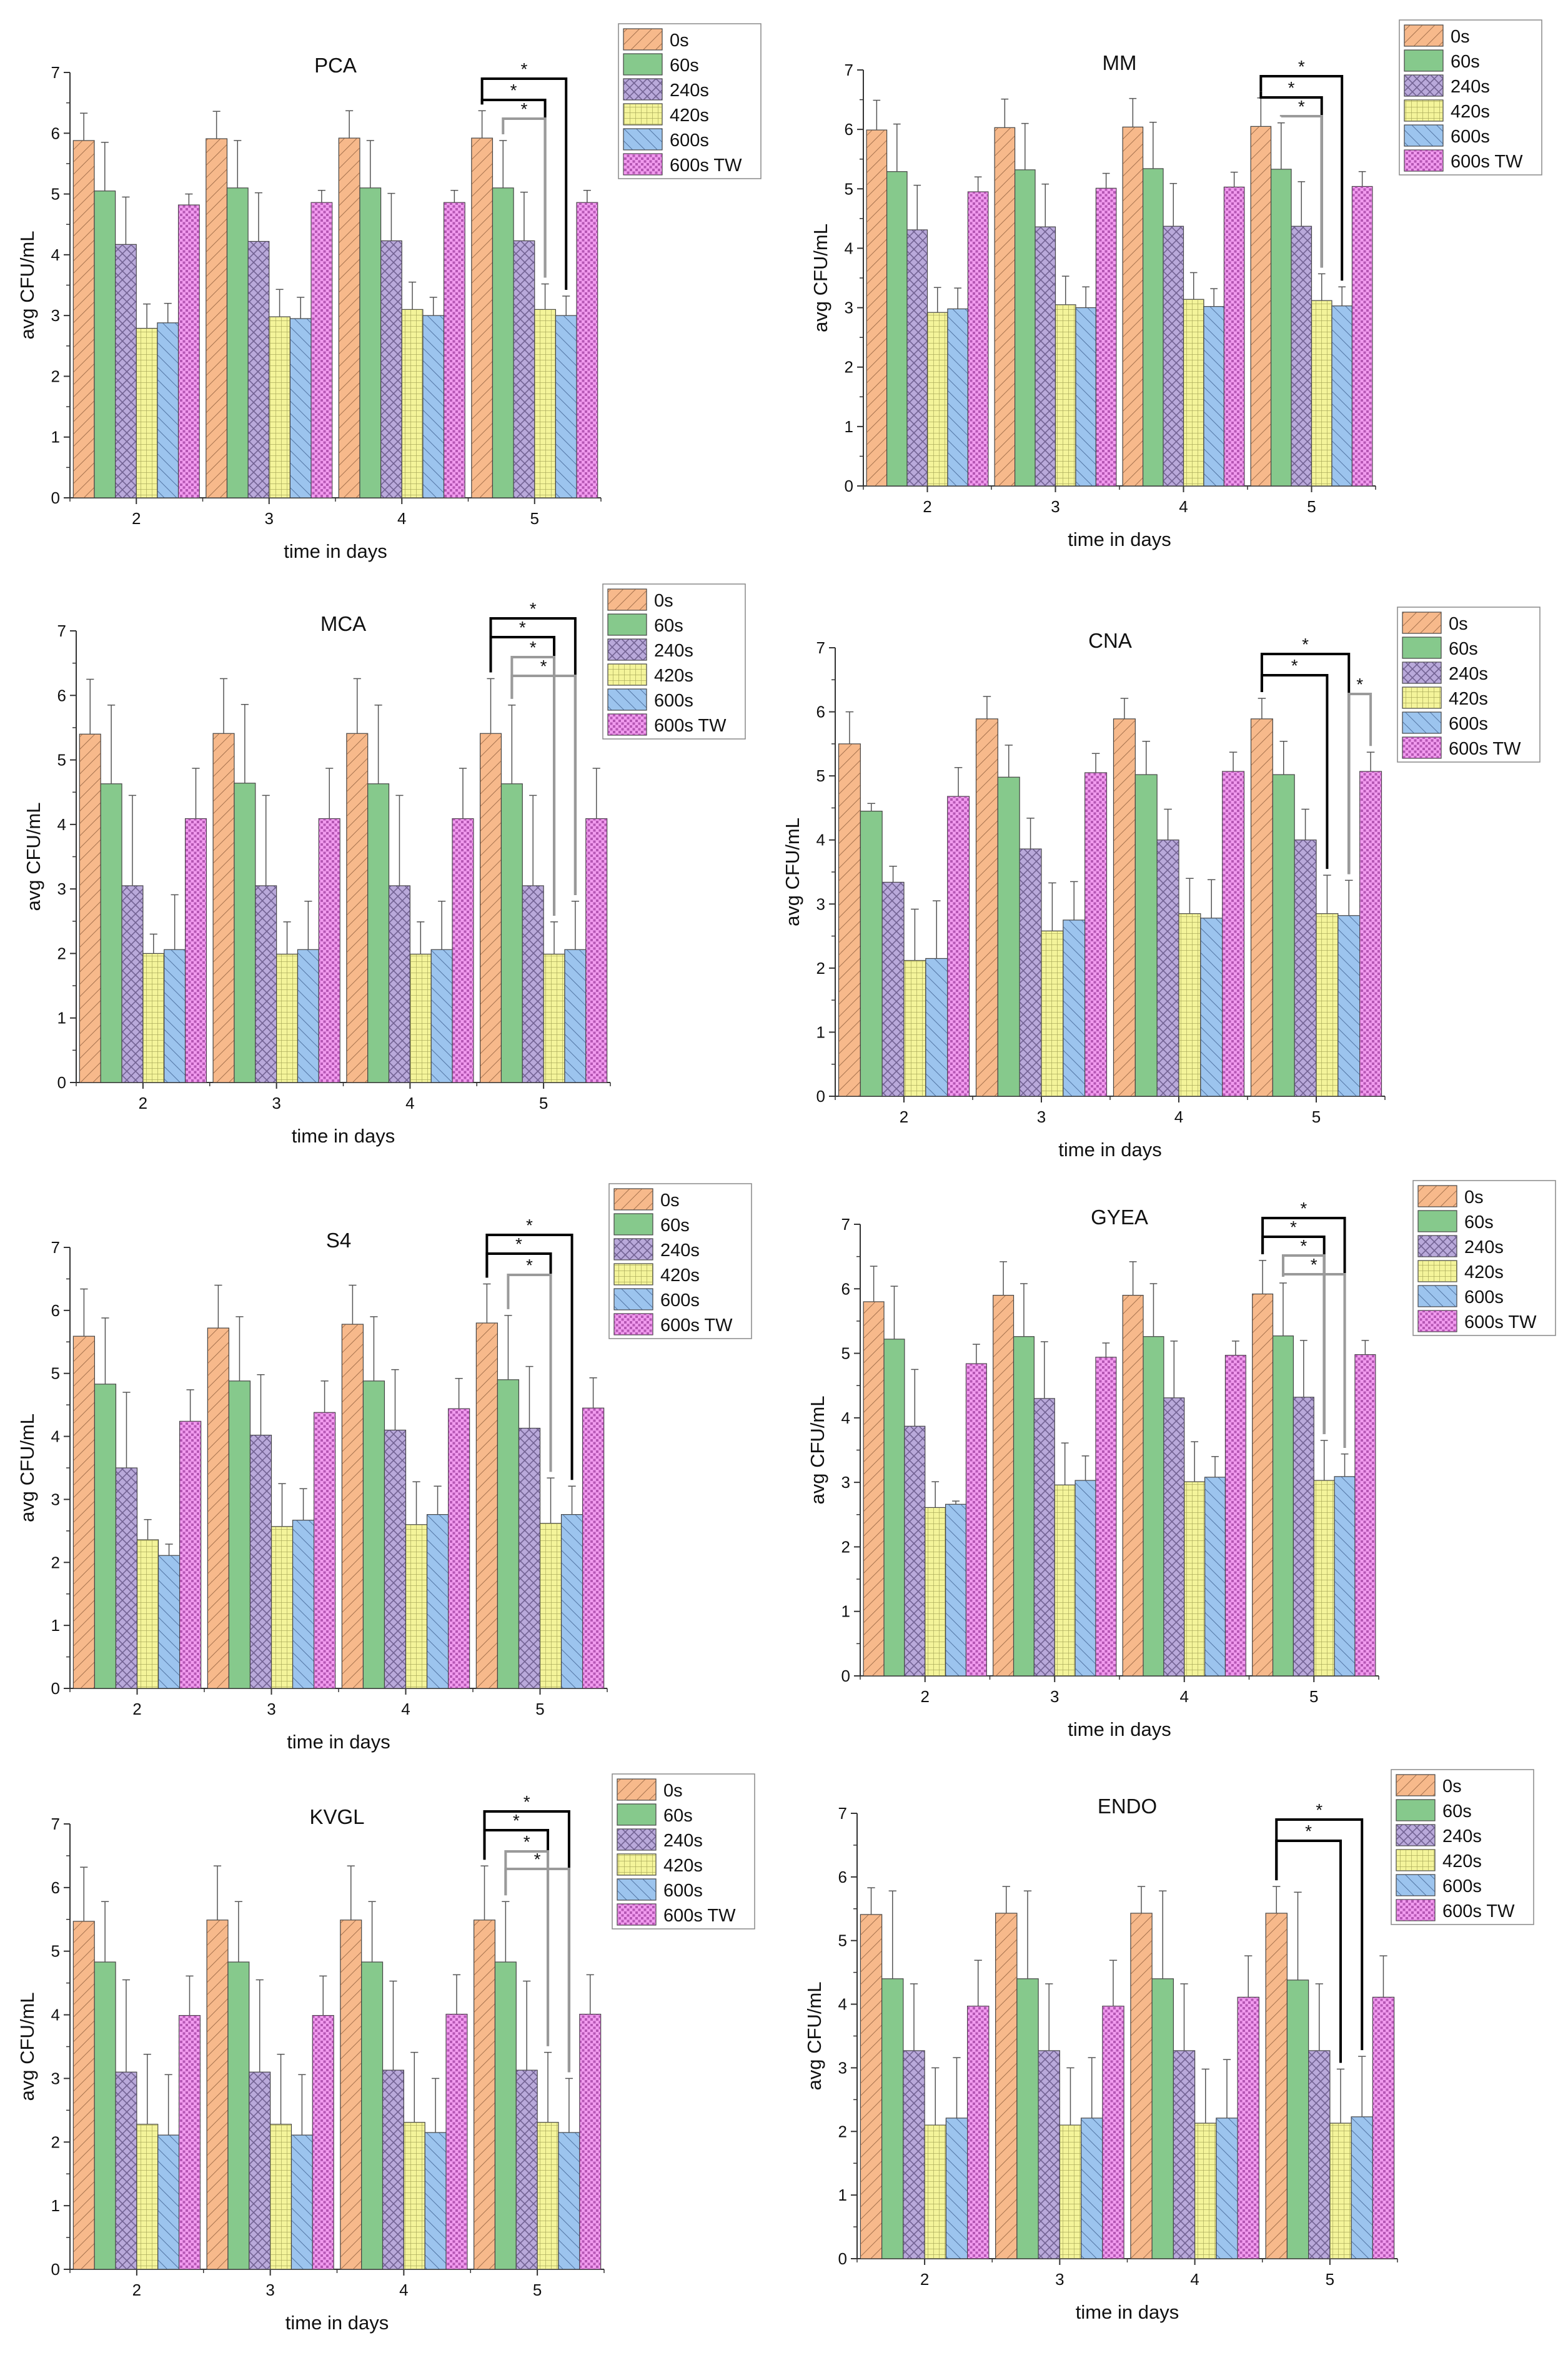  What do you see at coordinates (683, 1851) in the screenshot?
I see `legend: 0s 60s 240s 420s 600s 600s TW` at bounding box center [683, 1851].